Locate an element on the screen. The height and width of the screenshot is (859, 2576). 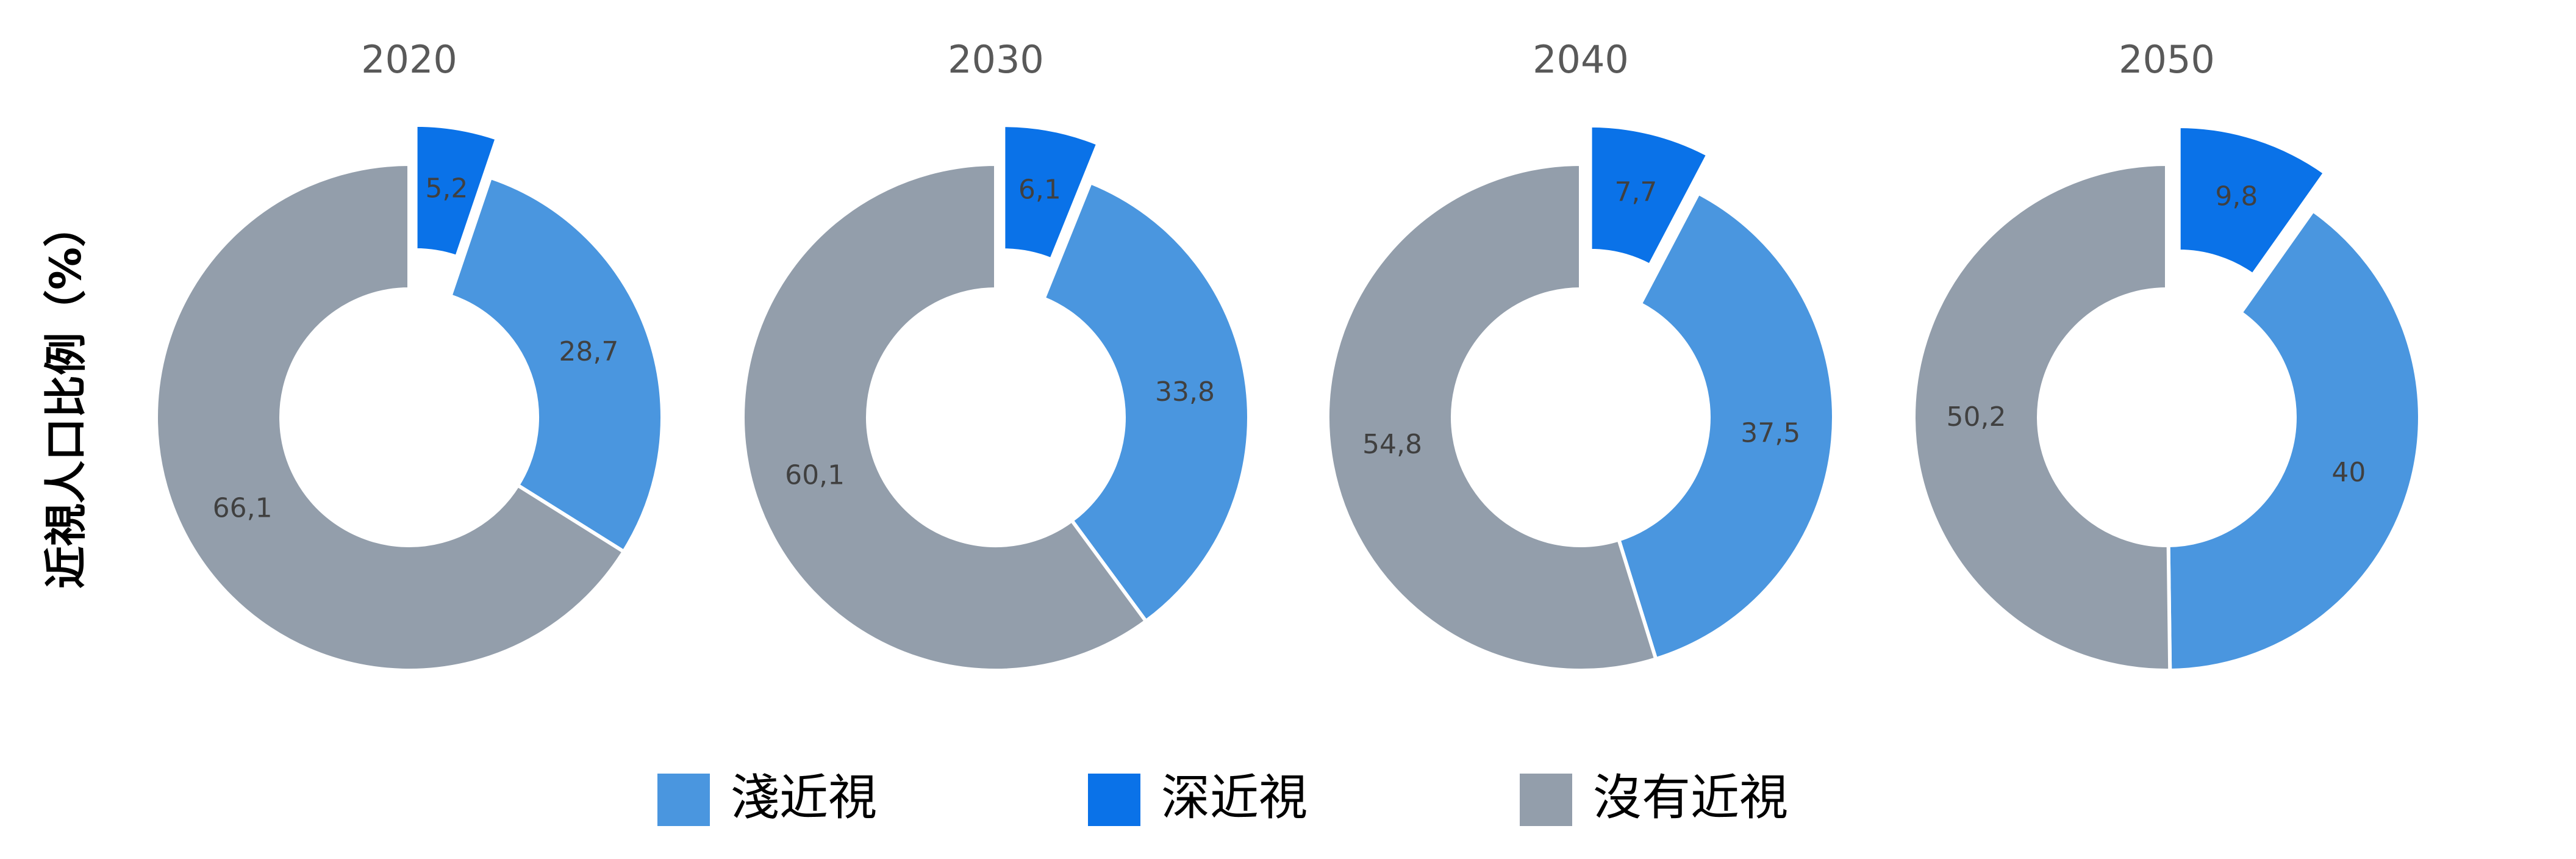
data-label: 5,2 is located at coordinates (447, 188).